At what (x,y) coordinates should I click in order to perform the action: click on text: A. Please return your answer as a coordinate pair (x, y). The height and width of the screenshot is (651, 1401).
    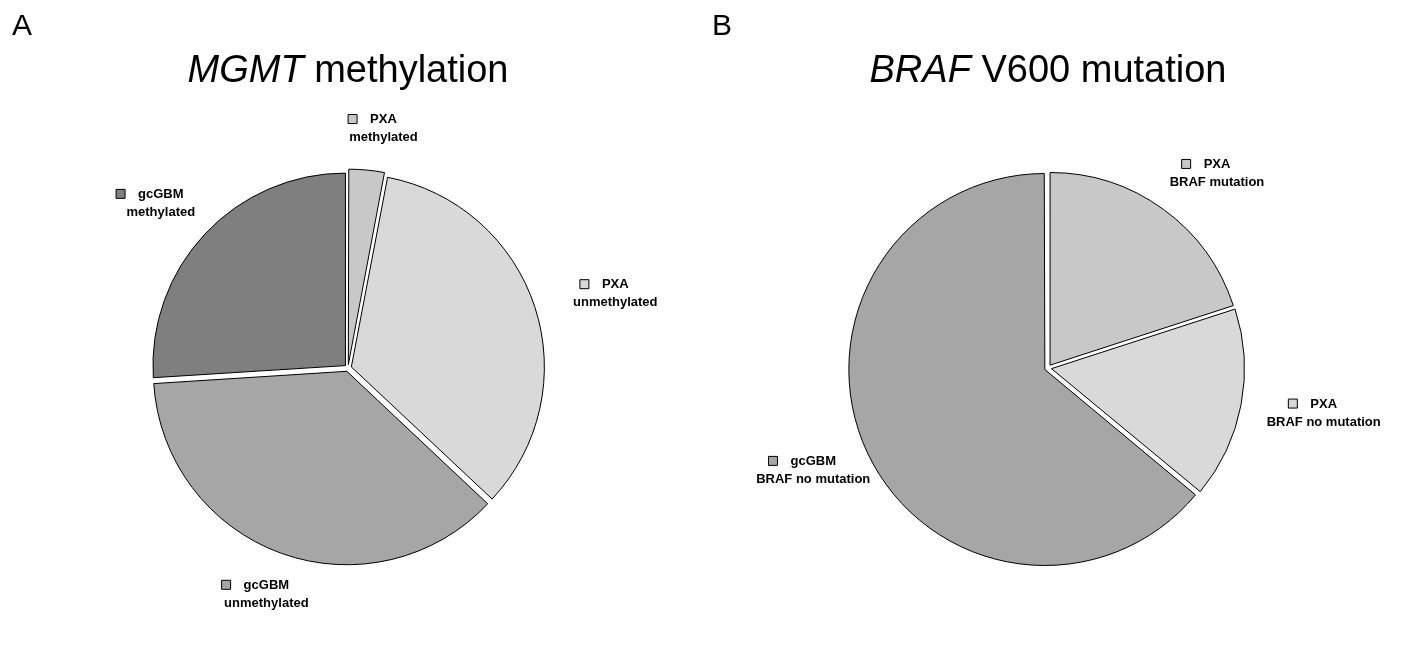
    Looking at the image, I should click on (22, 25).